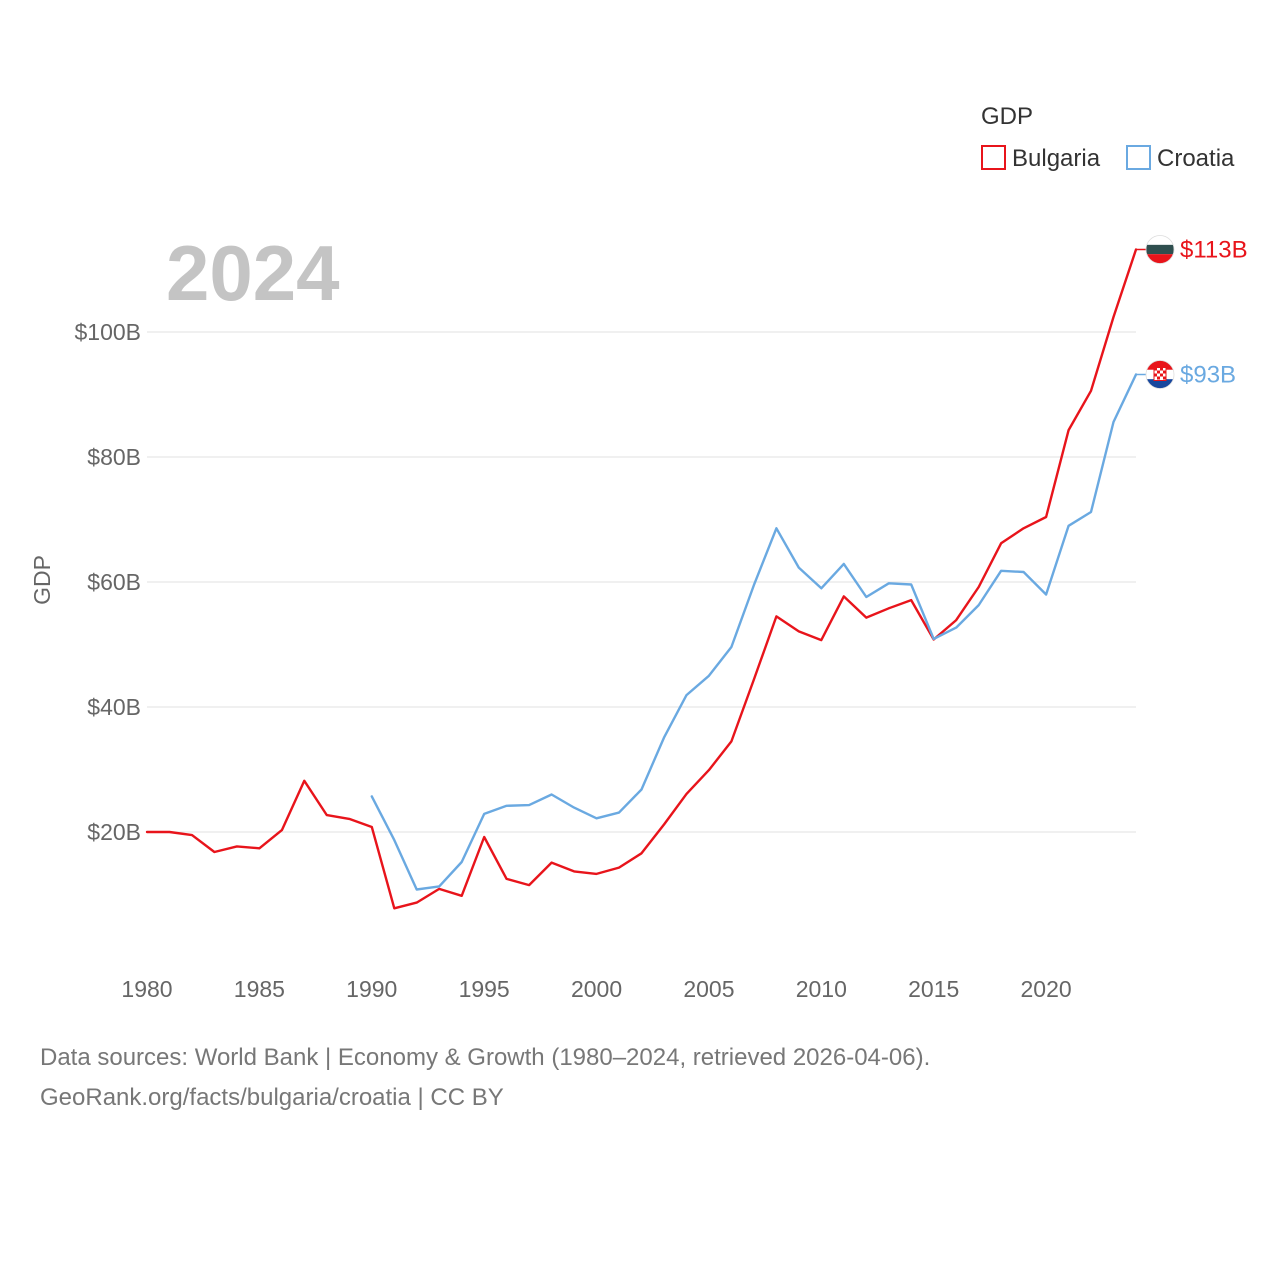 Image resolution: width=1280 pixels, height=1280 pixels. Describe the element at coordinates (42, 580) in the screenshot. I see `y-axis-title: GDP` at that location.